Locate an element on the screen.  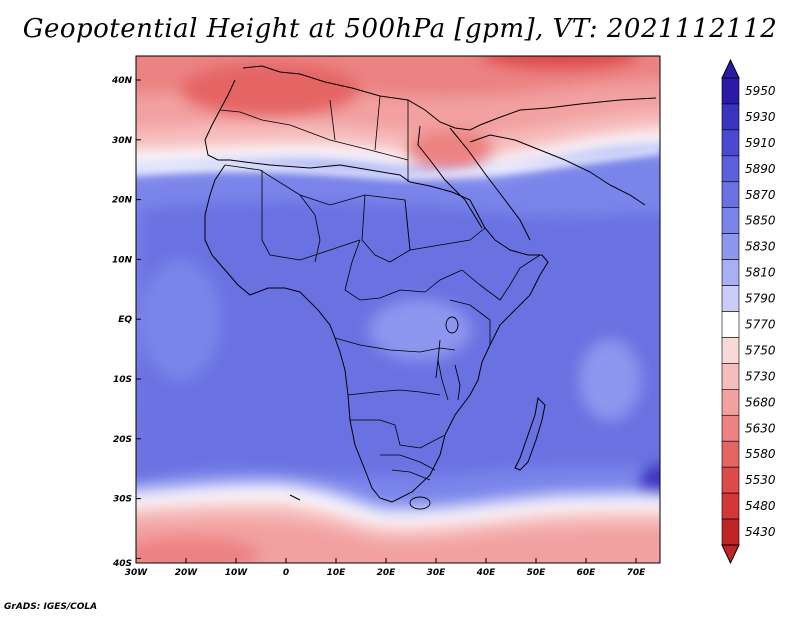
colorbar-label: 5890 is located at coordinates (760, 169).